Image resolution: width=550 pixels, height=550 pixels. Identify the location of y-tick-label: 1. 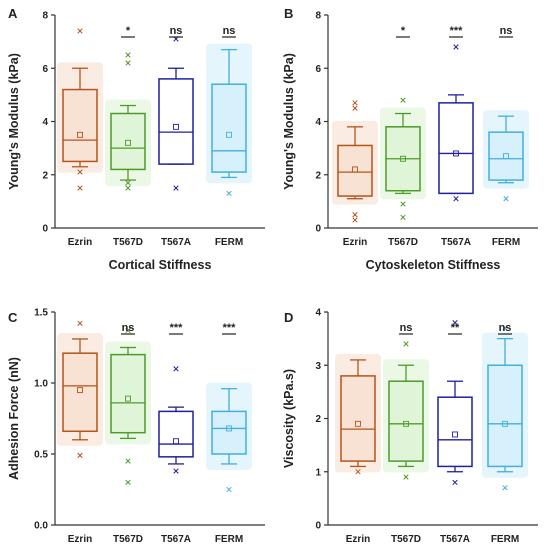
(318, 472).